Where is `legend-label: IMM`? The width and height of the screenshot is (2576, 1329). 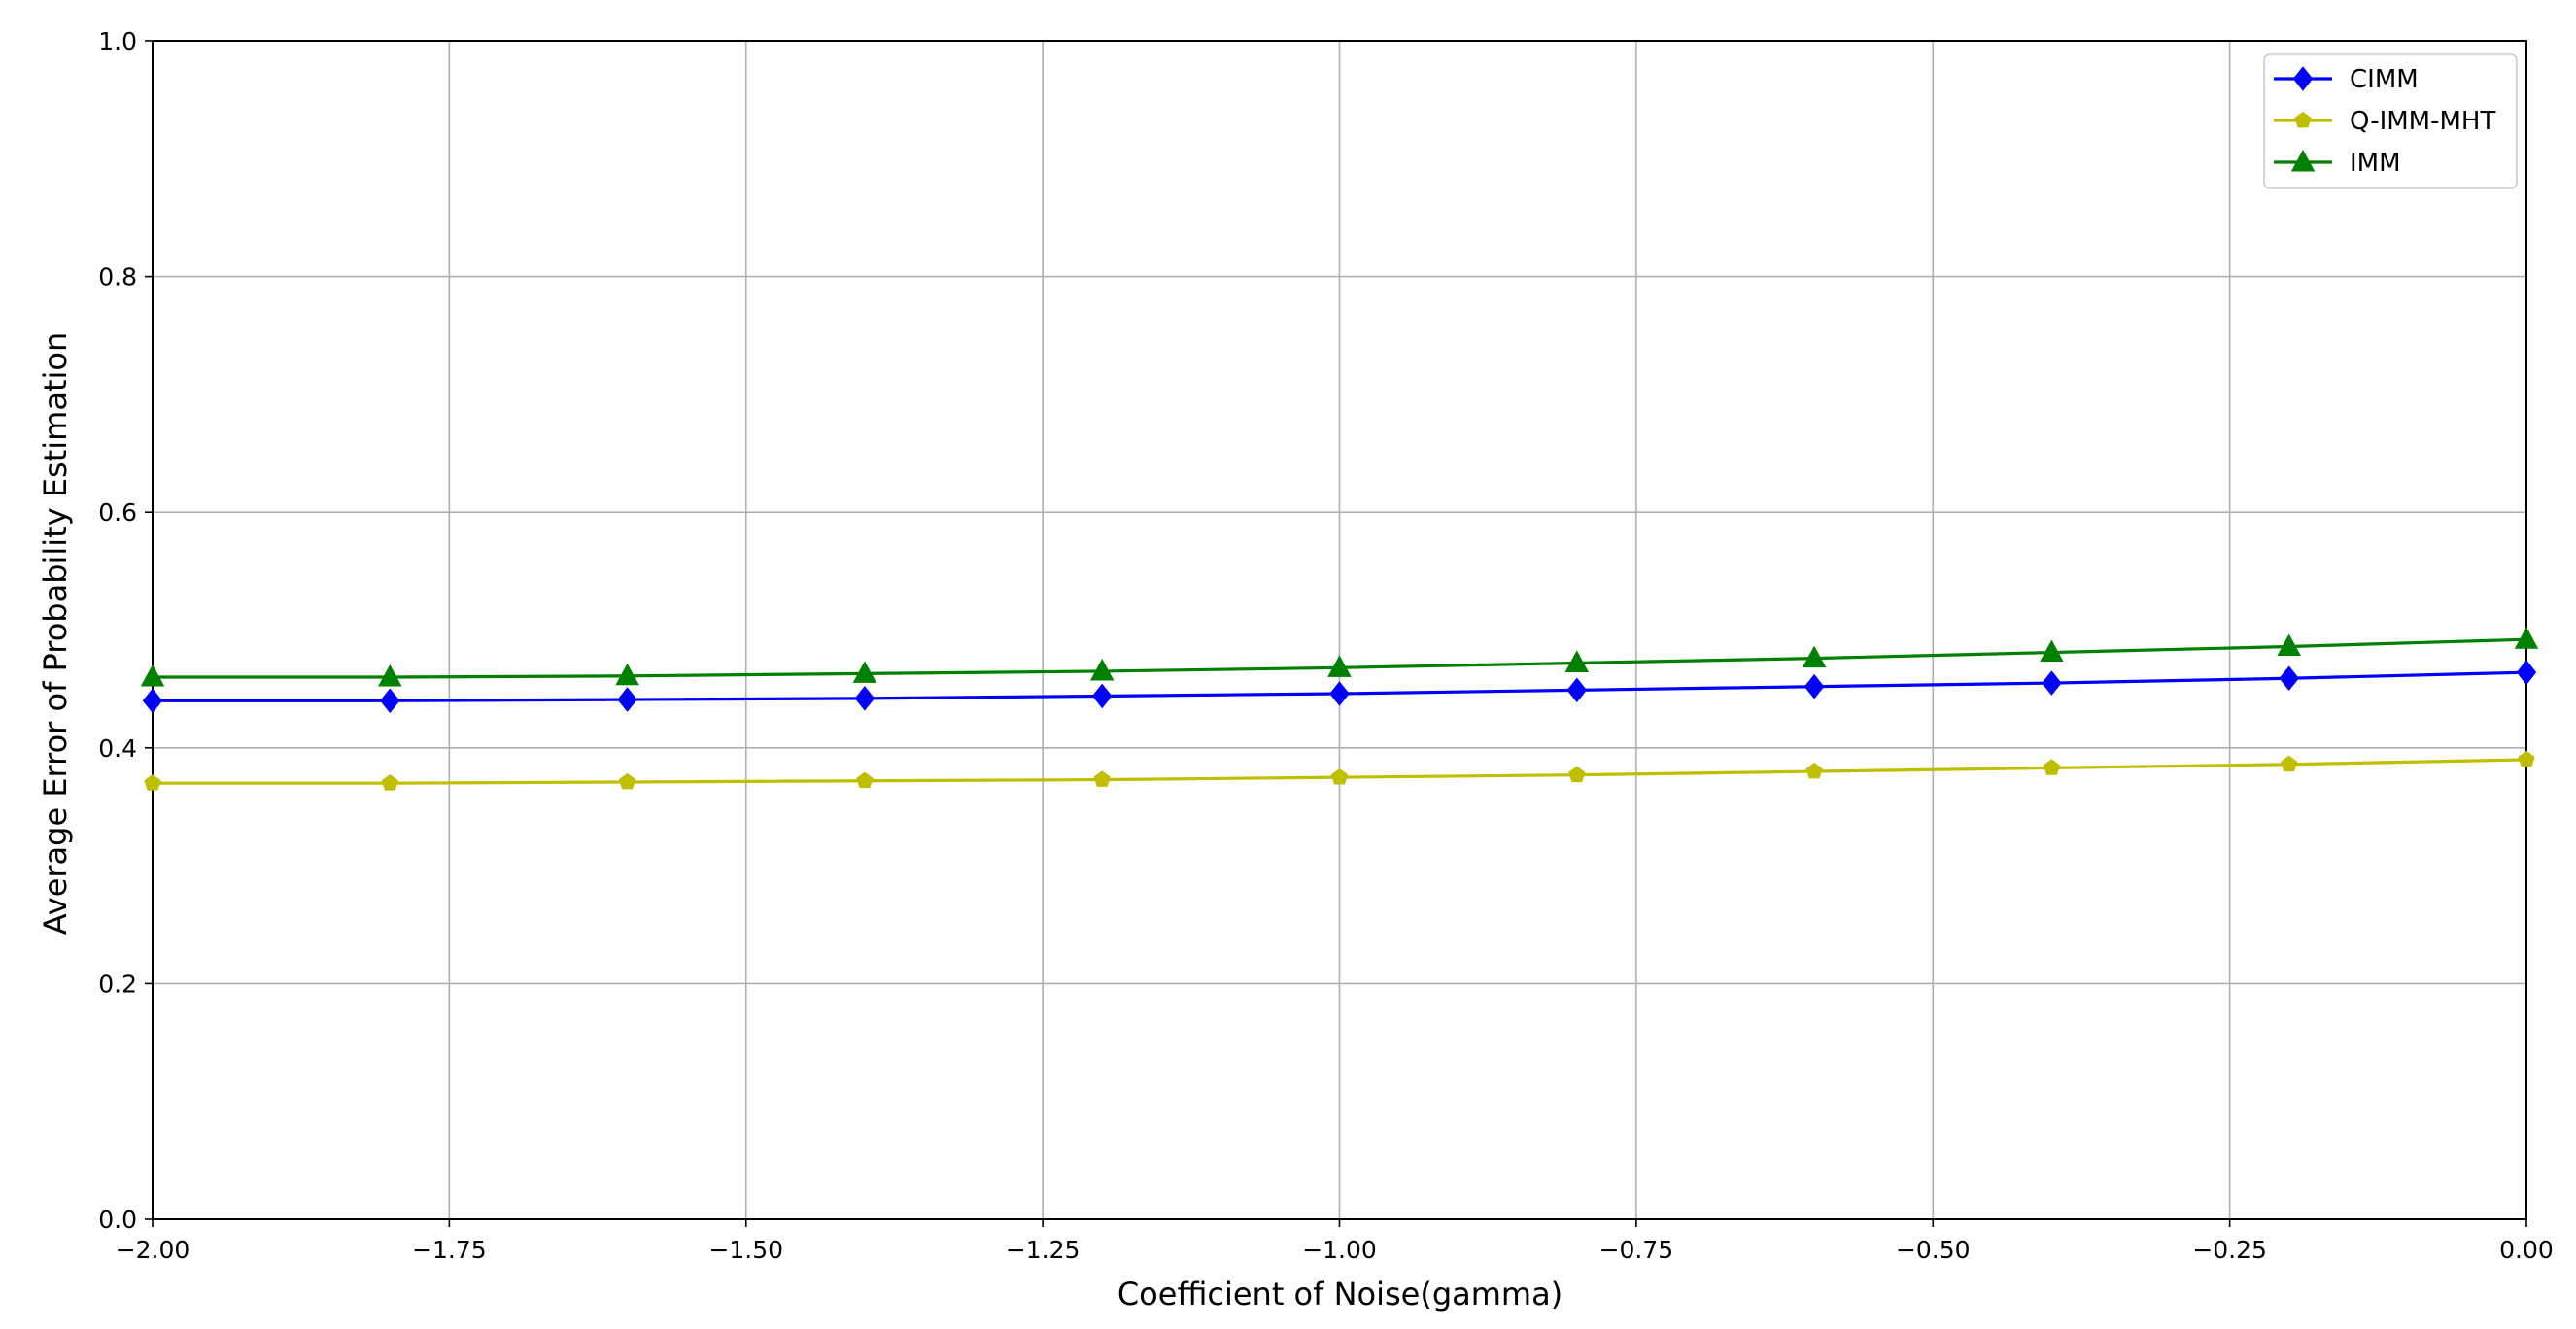
legend-label: IMM is located at coordinates (2375, 163).